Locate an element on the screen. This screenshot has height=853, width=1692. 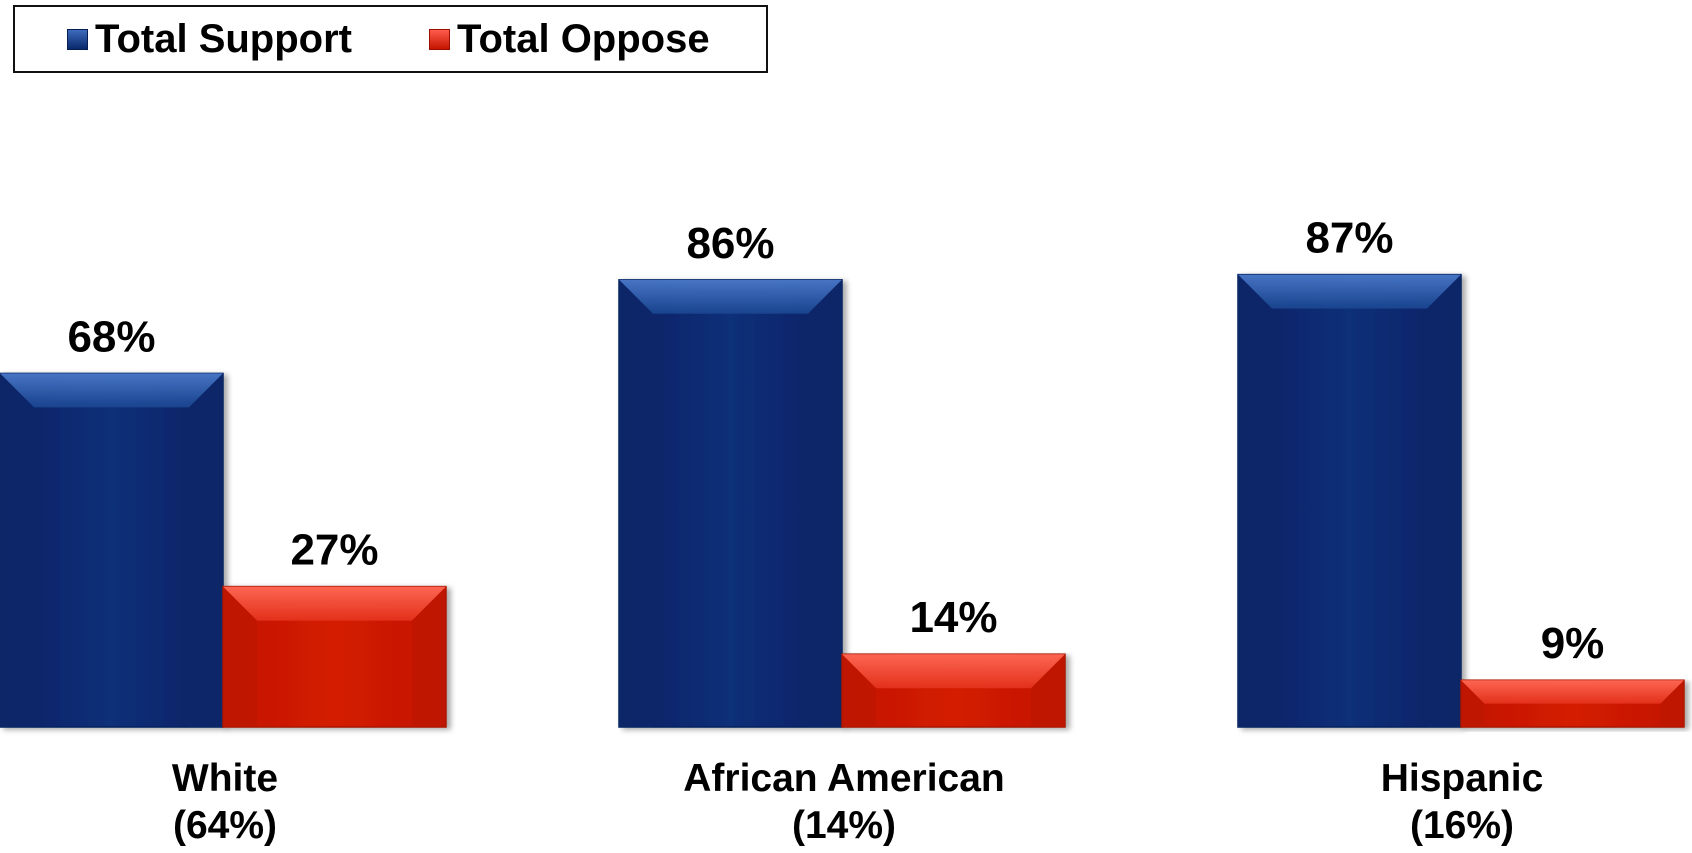
bar-oppose-hispanic-bevel-right is located at coordinates (1672, 703).